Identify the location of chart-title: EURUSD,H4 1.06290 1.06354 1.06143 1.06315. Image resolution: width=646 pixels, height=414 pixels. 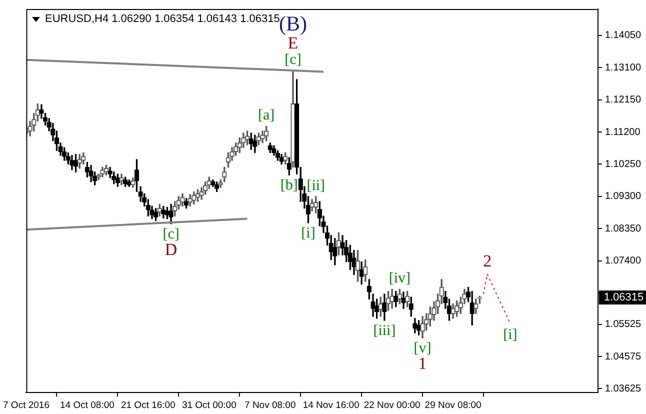
(162, 19).